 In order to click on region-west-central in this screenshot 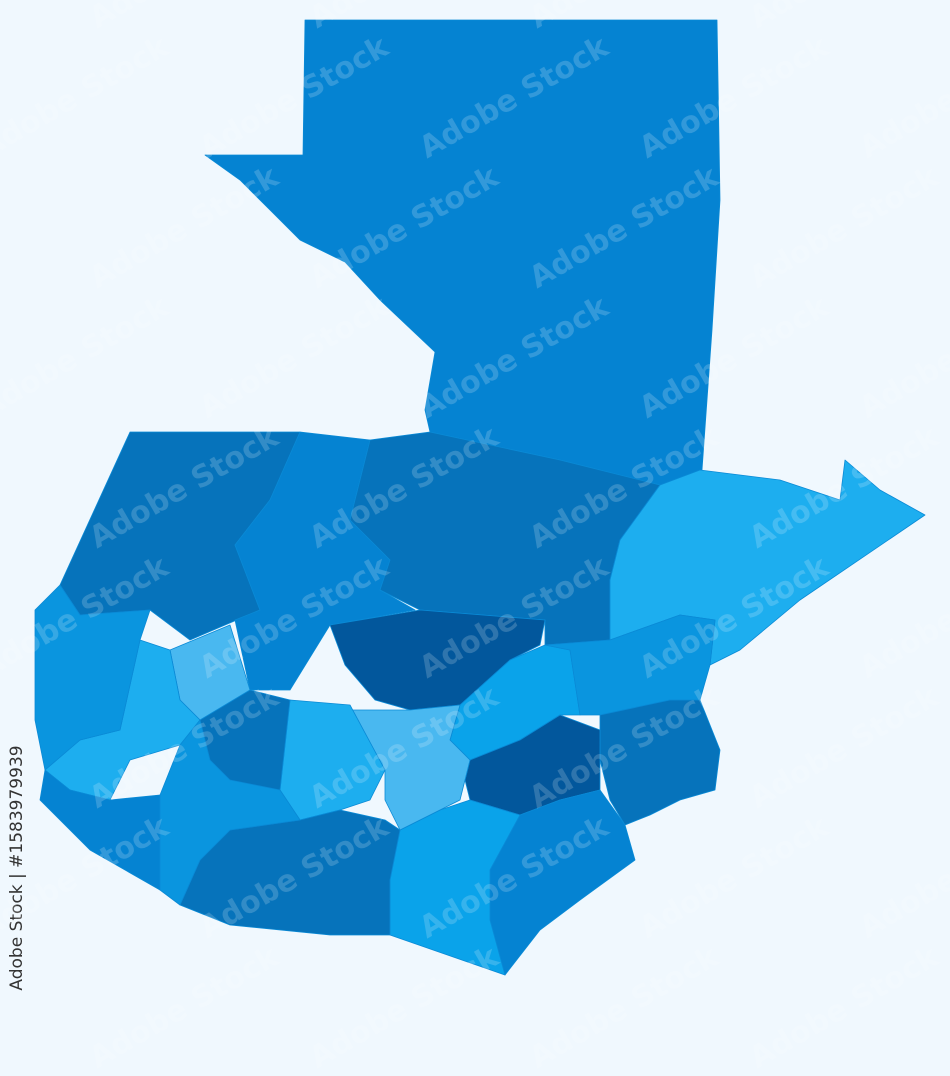, I will do `click(245, 740)`.